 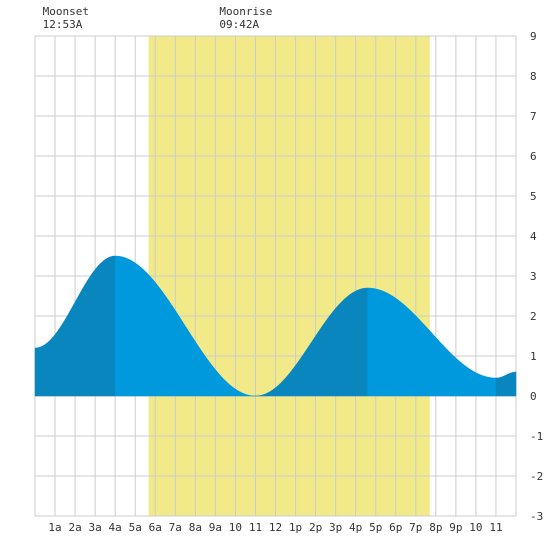 I want to click on x-tick-label: 5a, so click(x=135, y=527).